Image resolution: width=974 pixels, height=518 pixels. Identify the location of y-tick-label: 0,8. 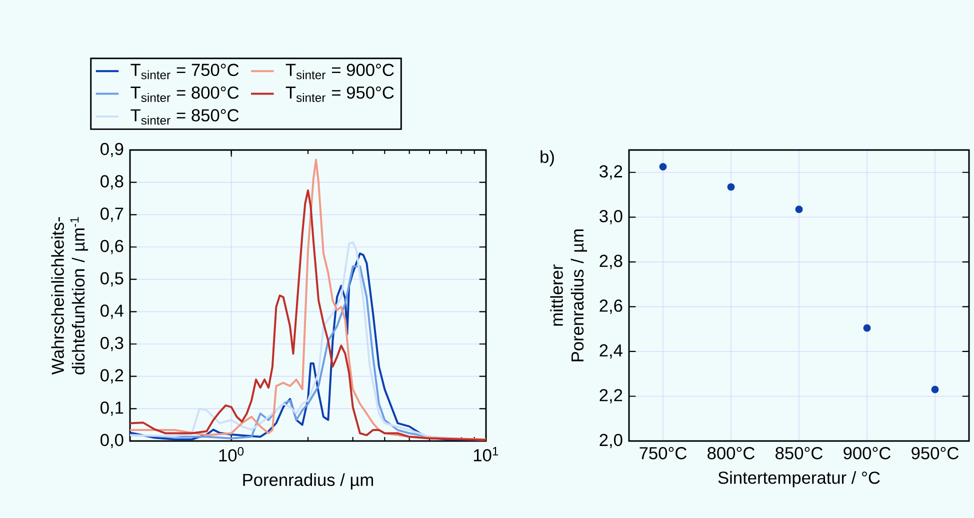
(112, 182).